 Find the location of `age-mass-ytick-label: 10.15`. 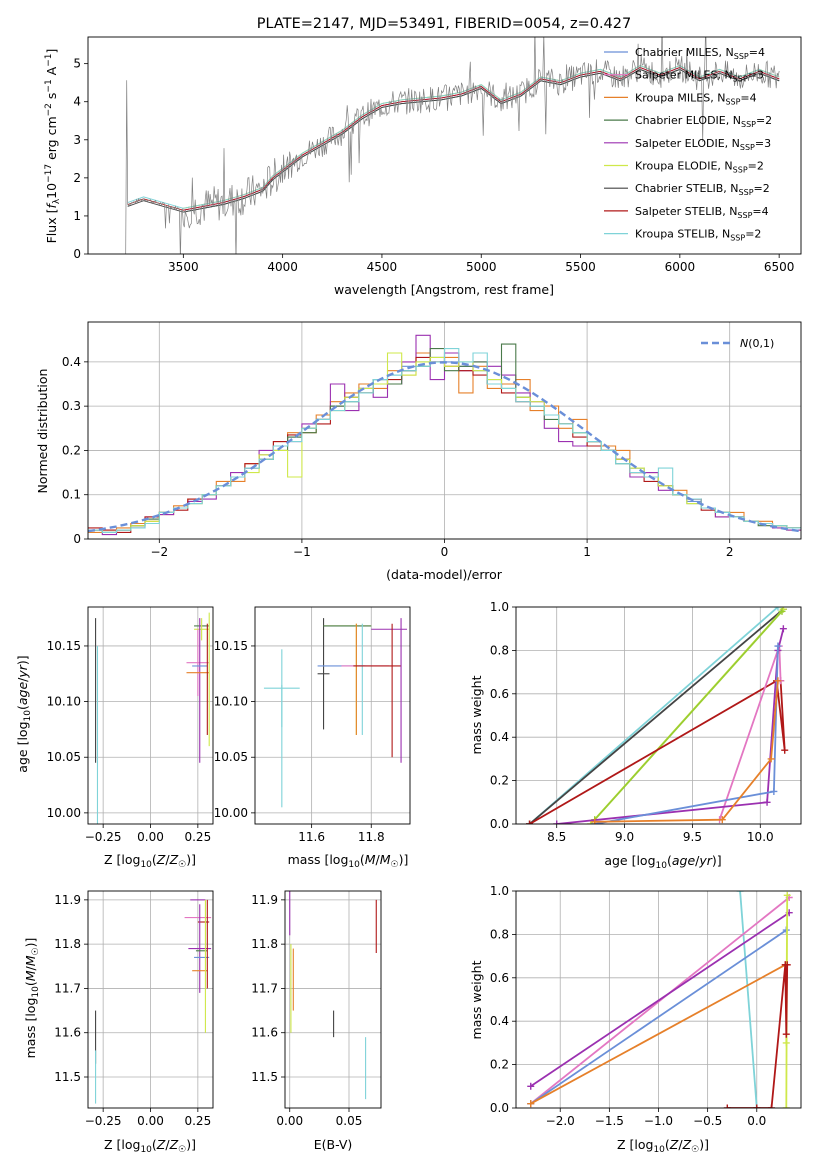

age-mass-ytick-label: 10.15 is located at coordinates (231, 646).